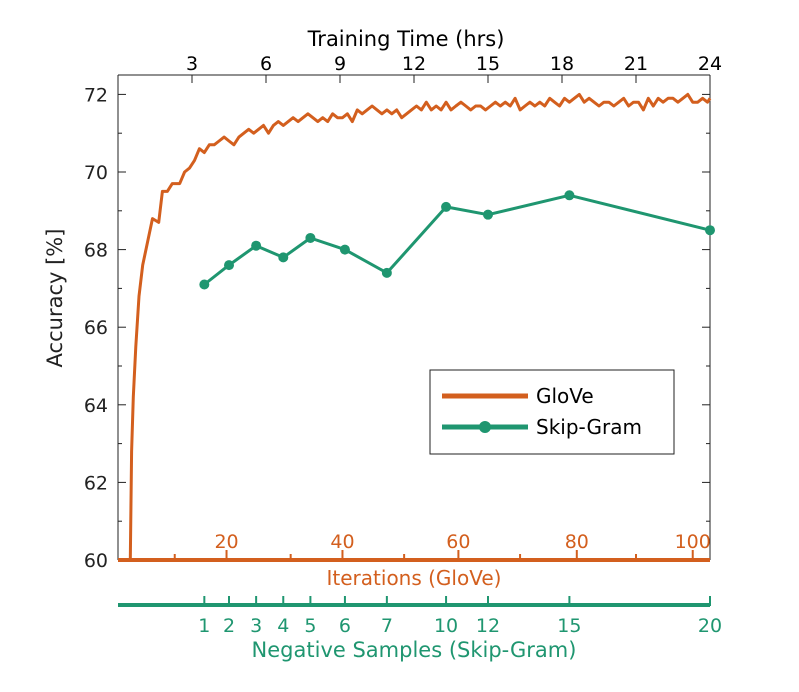 Image resolution: width=799 pixels, height=692 pixels. I want to click on negative-samples-axis-tick-label: 3, so click(256, 626).